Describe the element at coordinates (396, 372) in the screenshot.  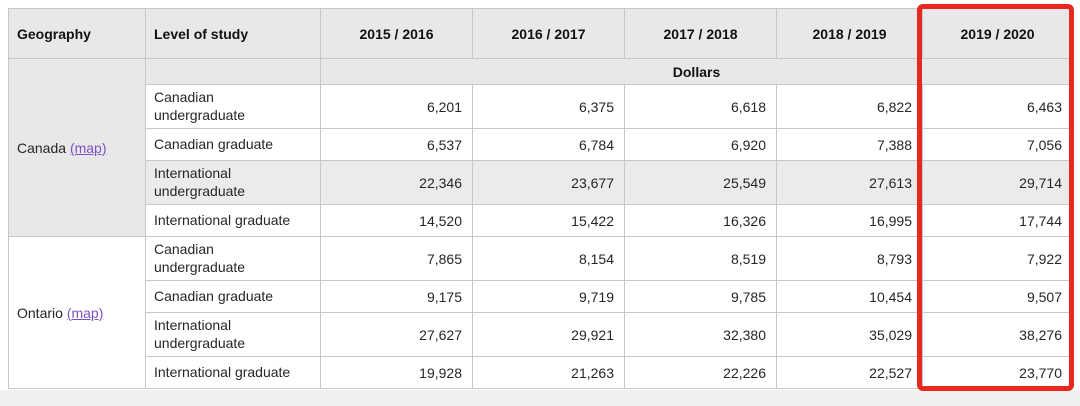
I see `value-cell: 19,928` at that location.